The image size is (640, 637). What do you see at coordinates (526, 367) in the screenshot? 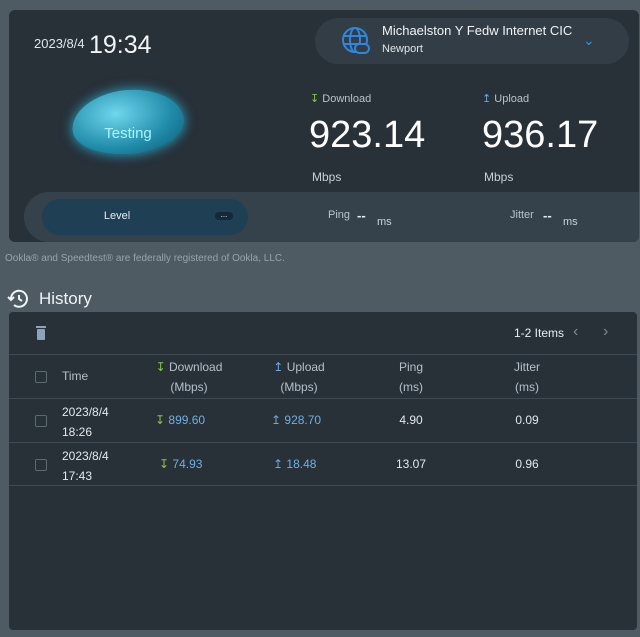
I see `col-jitter-label: Jitter` at bounding box center [526, 367].